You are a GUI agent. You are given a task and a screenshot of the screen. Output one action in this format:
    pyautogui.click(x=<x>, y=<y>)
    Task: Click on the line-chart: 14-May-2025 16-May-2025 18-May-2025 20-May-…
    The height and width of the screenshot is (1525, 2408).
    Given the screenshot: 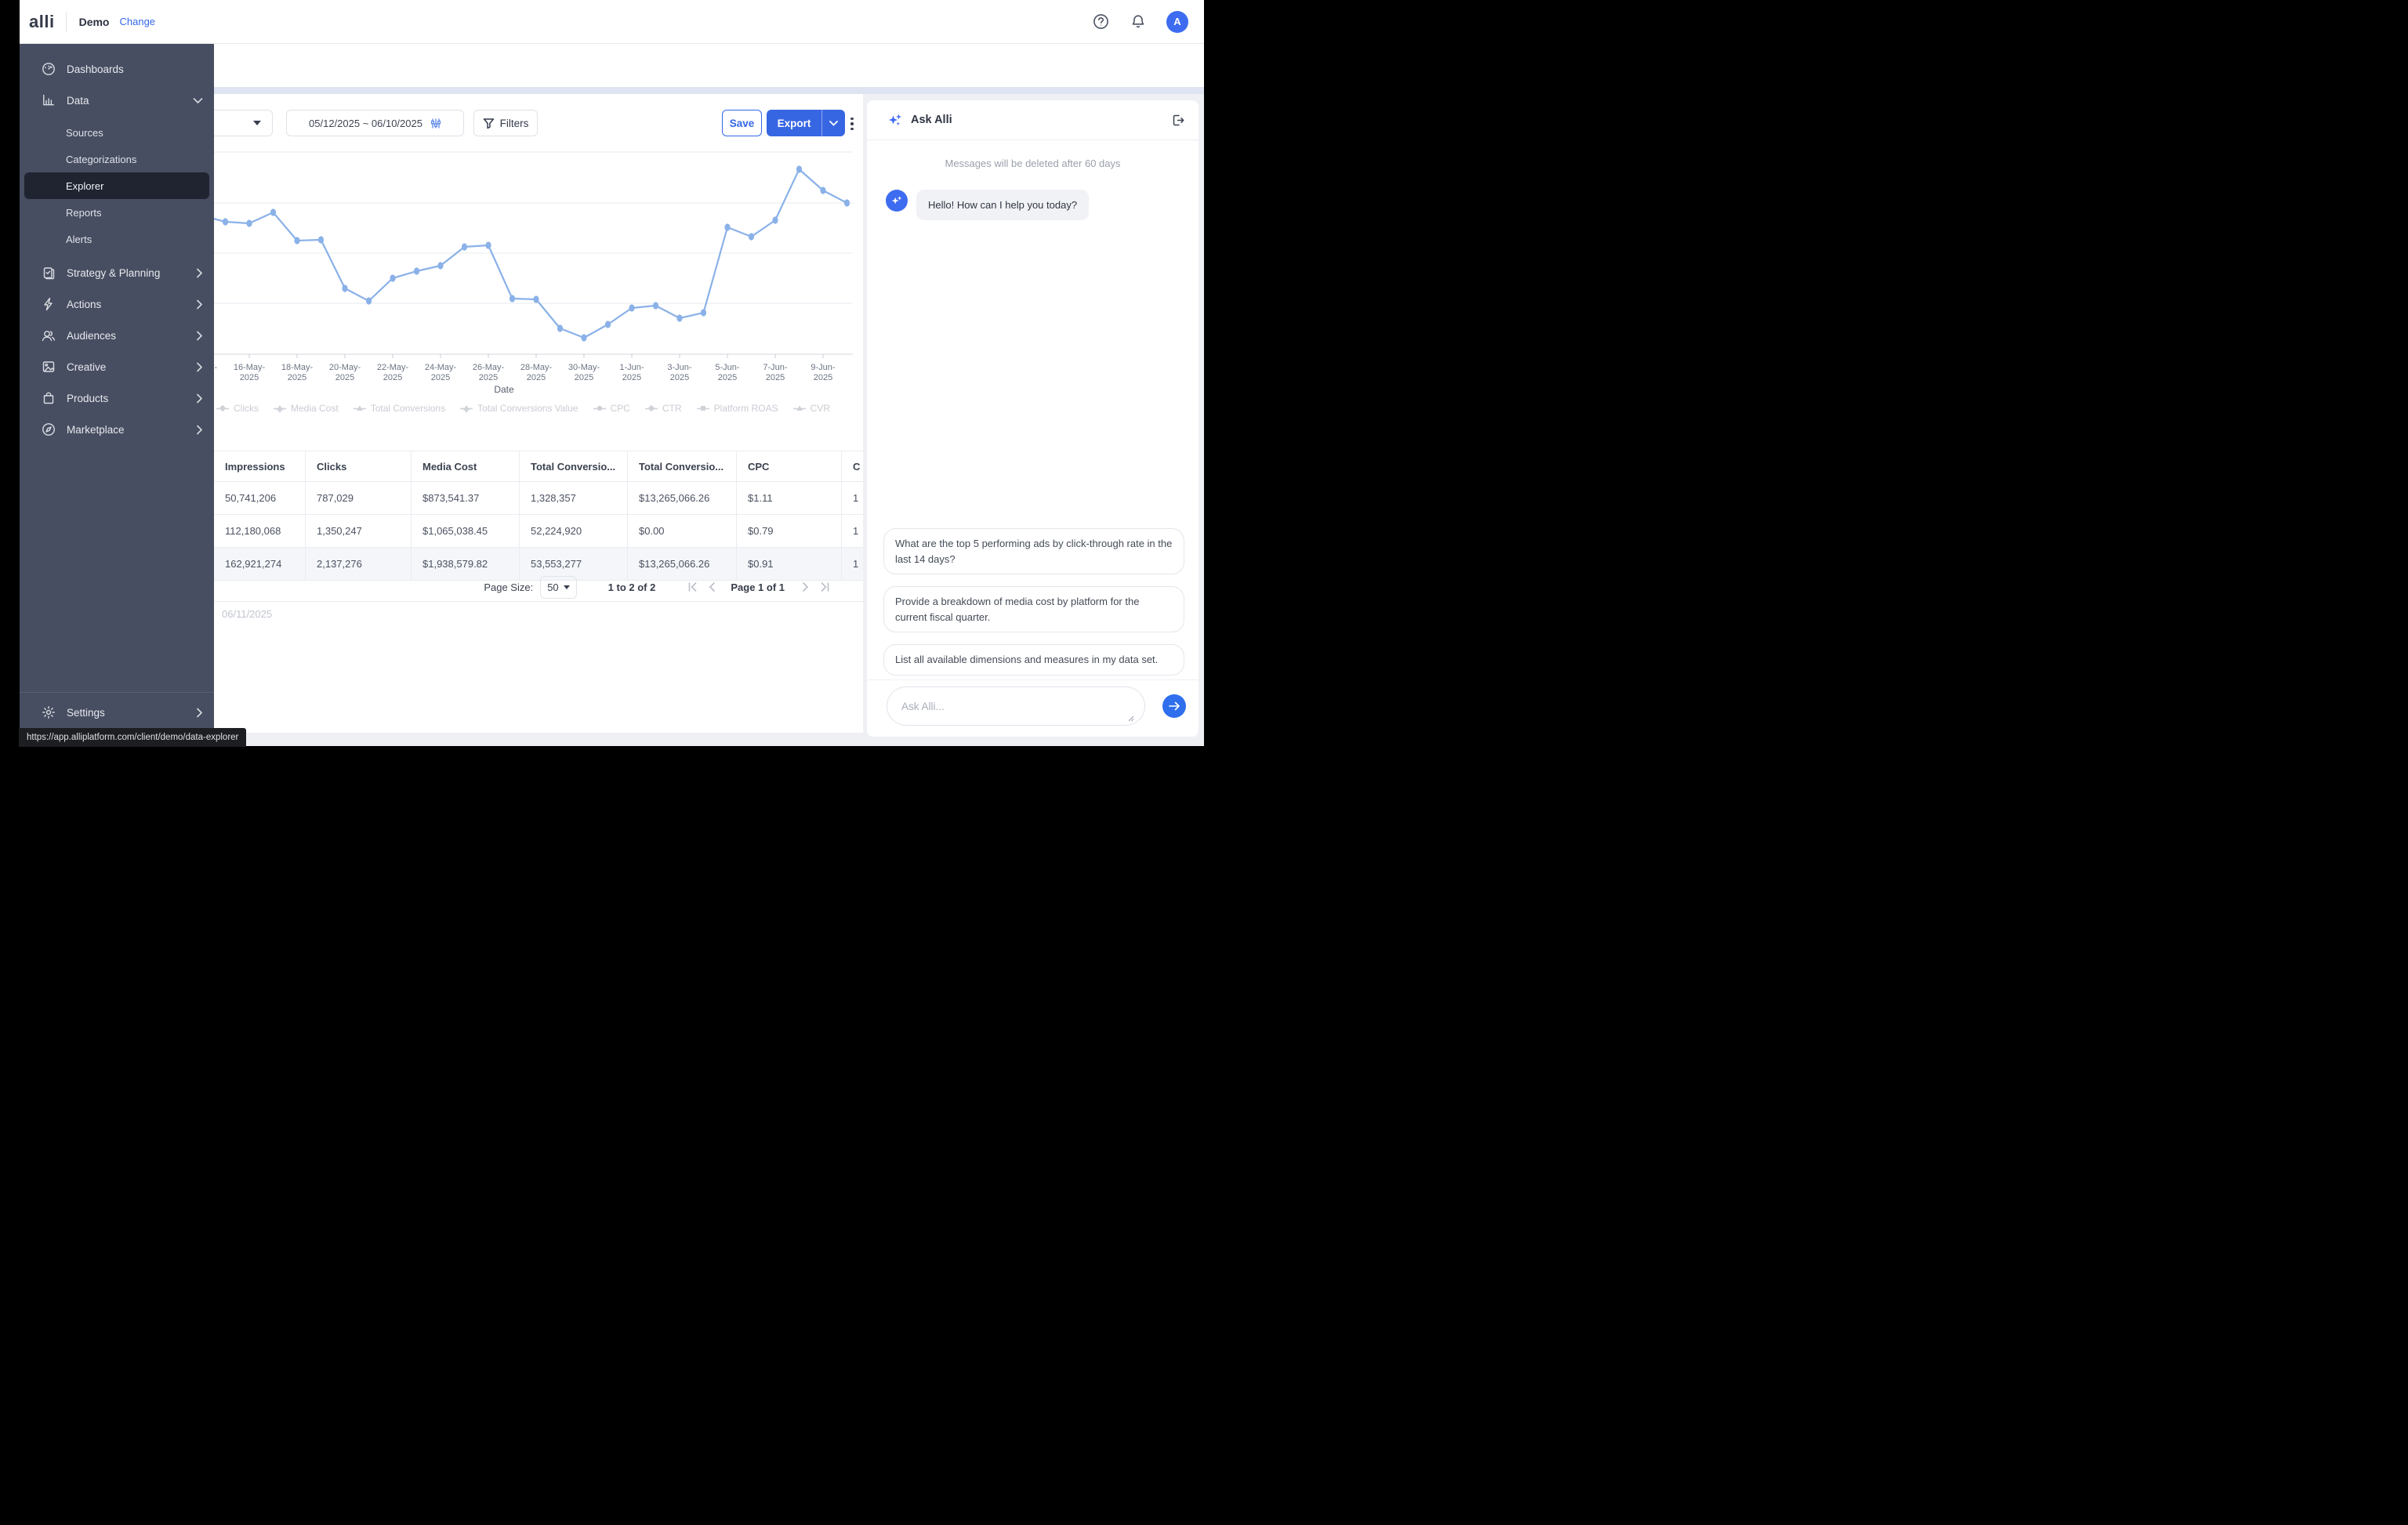 What is the action you would take?
    pyautogui.click(x=538, y=261)
    